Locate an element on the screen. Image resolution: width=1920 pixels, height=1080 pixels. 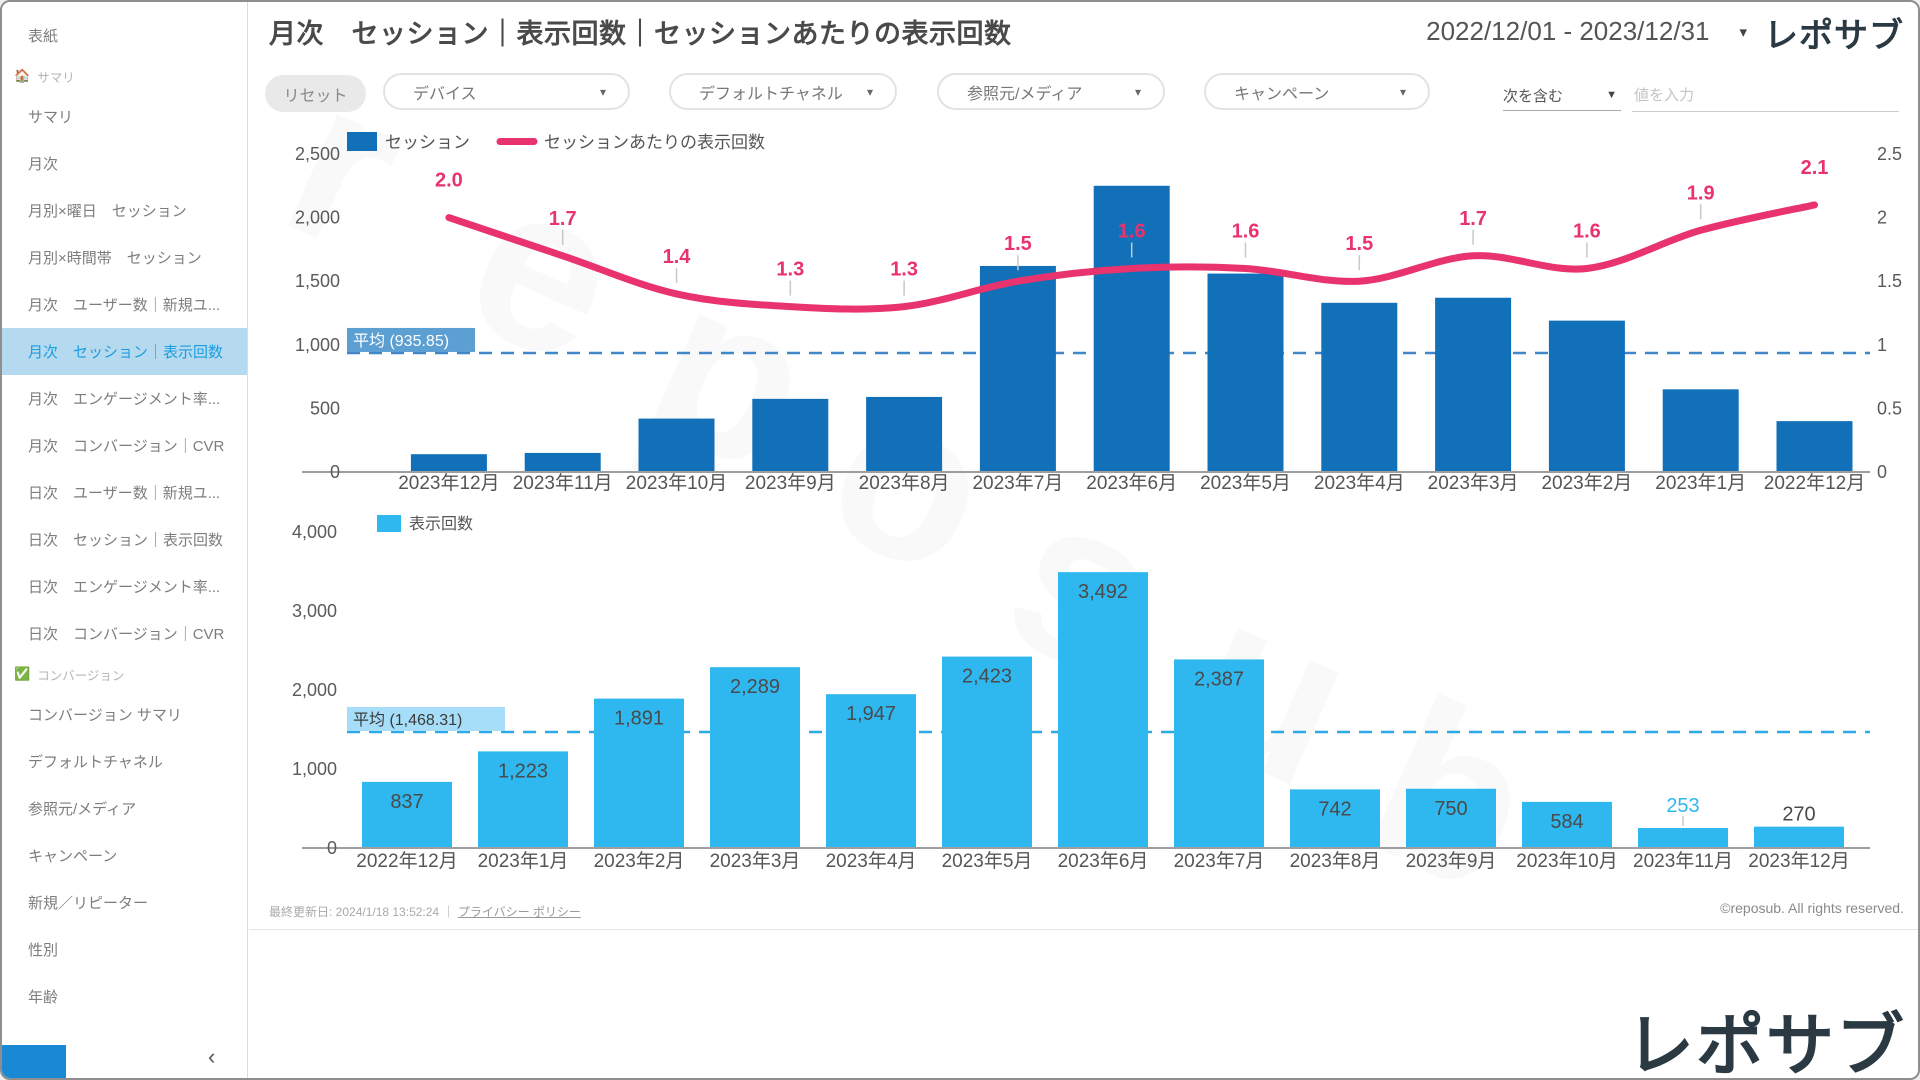
bar-value-label: 1,947 is located at coordinates (871, 714).